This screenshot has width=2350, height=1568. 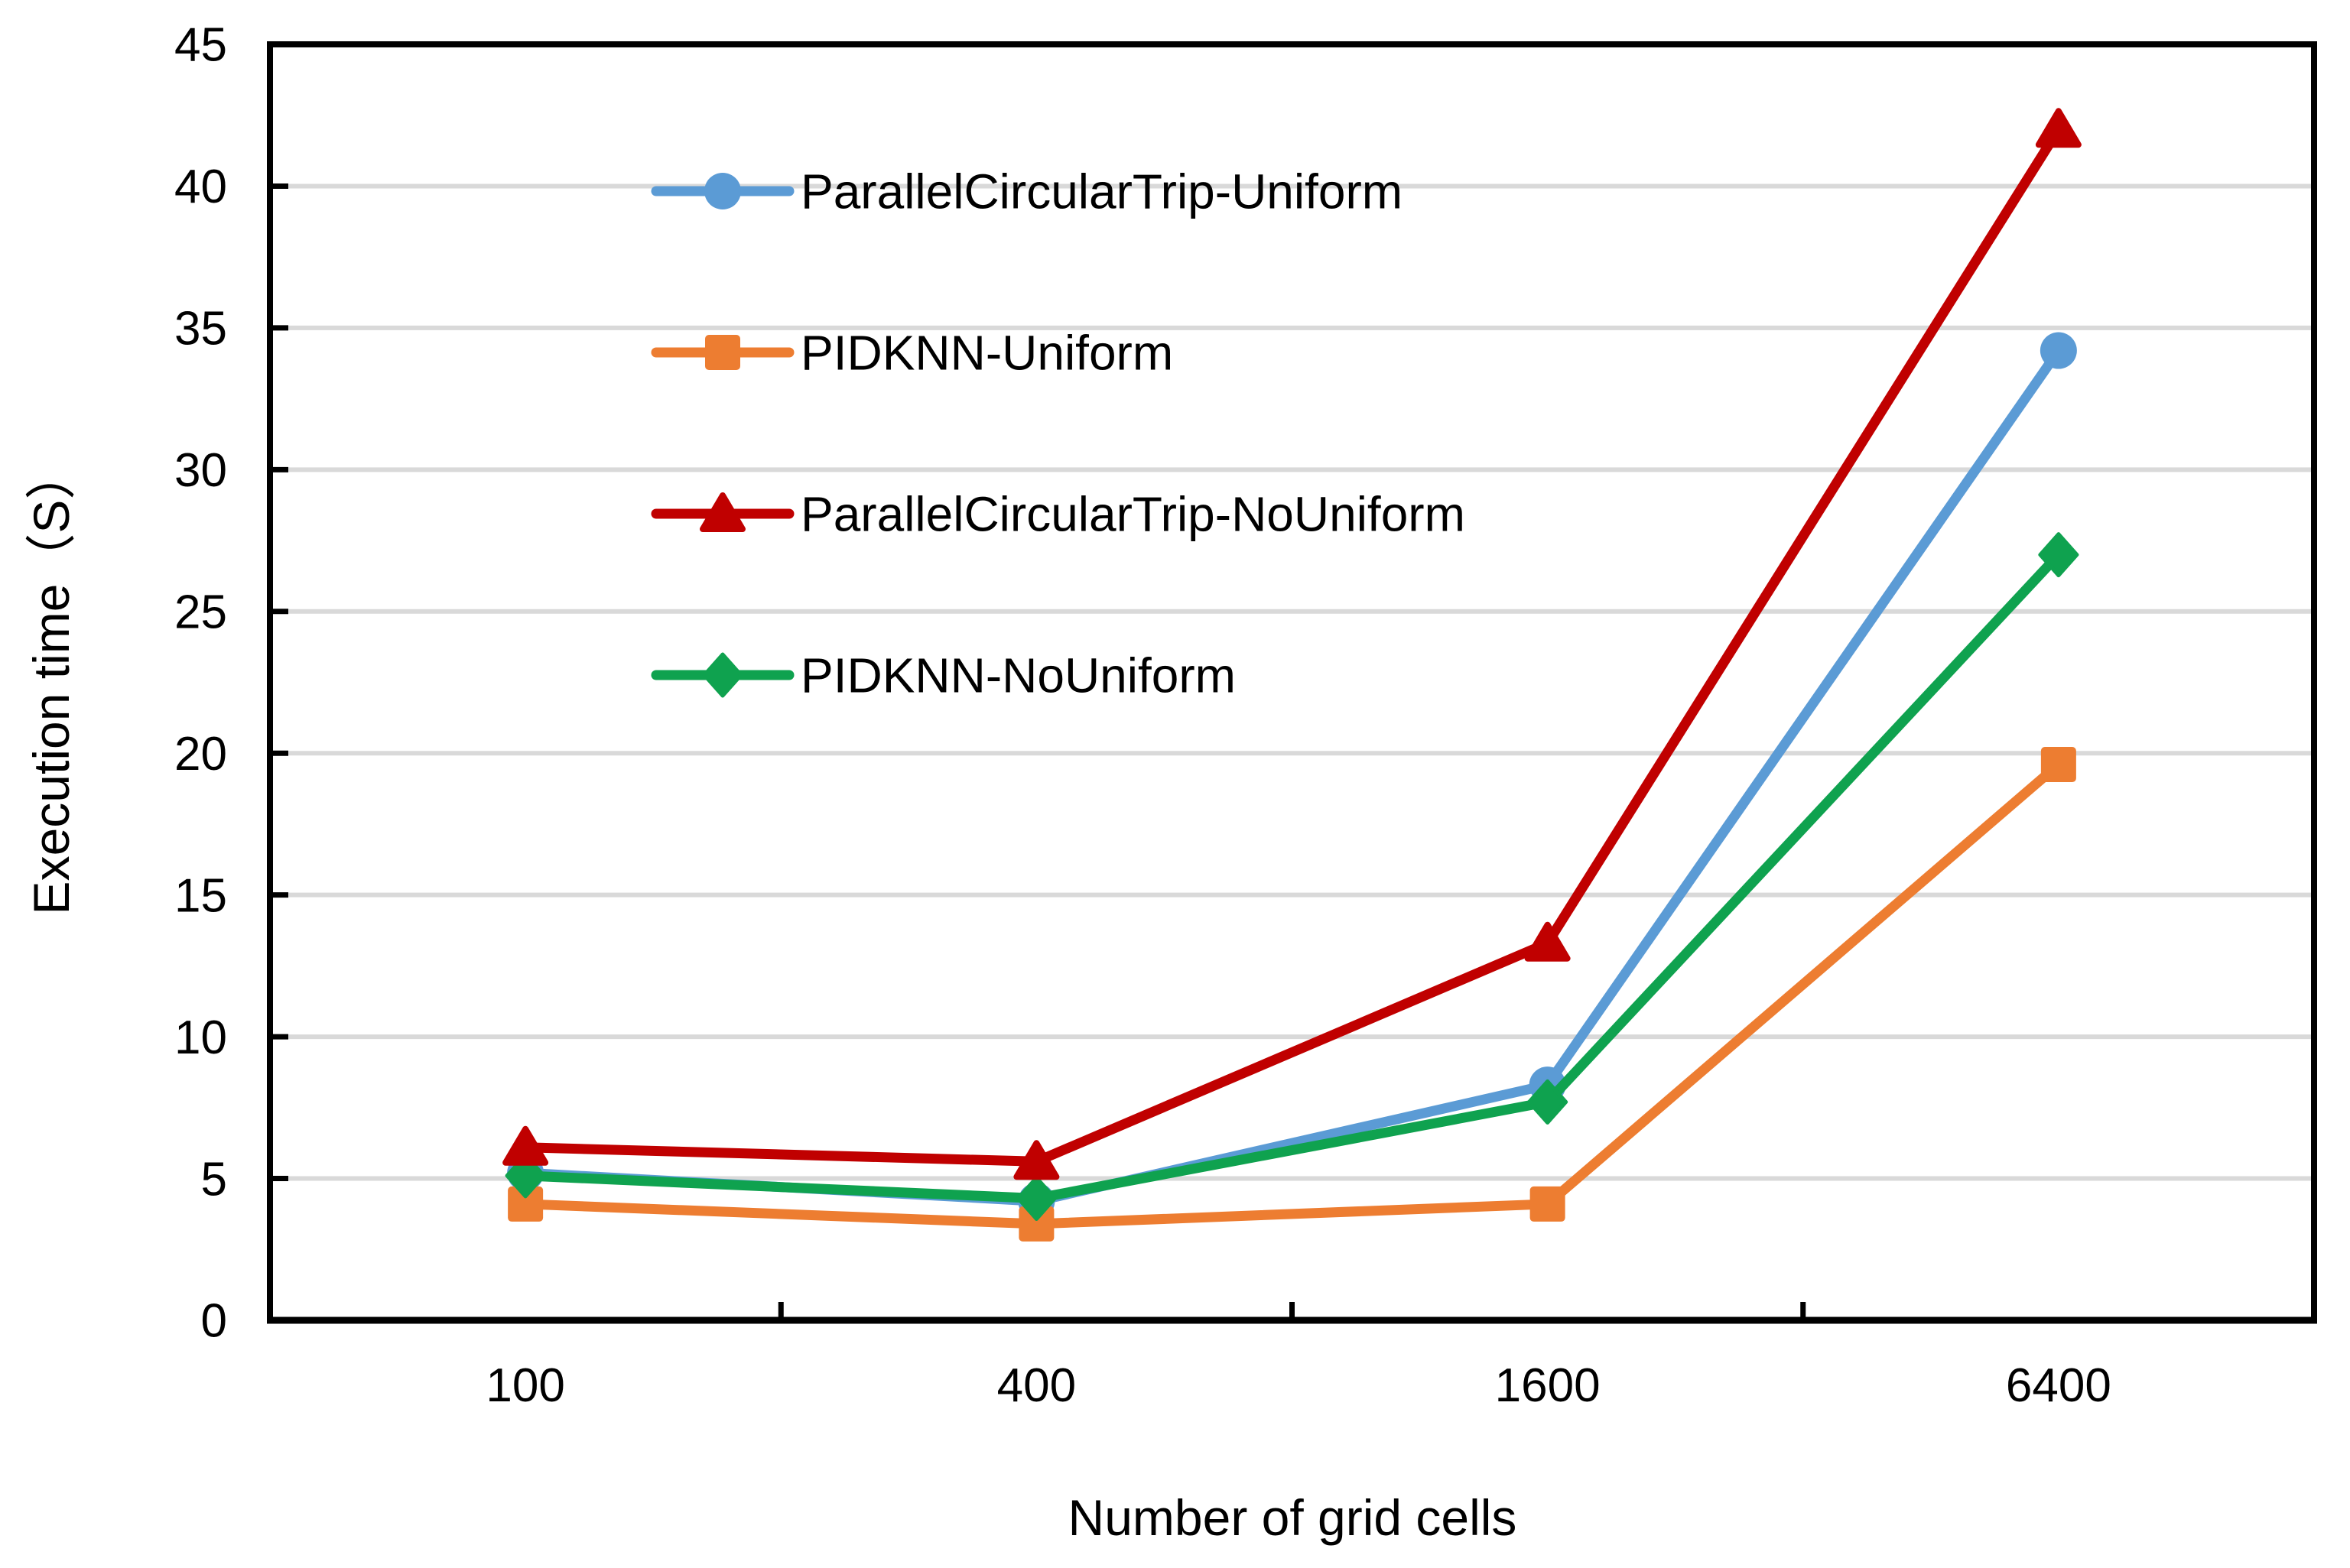 I want to click on x-axis-title: Number of grid cells, so click(x=1292, y=1517).